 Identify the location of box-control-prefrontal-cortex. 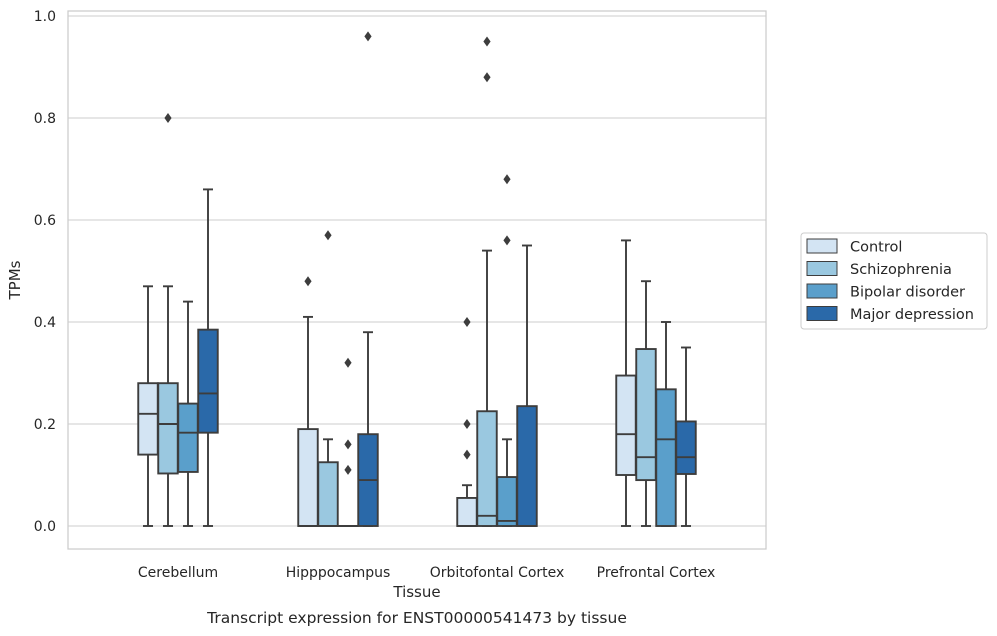
(626, 383).